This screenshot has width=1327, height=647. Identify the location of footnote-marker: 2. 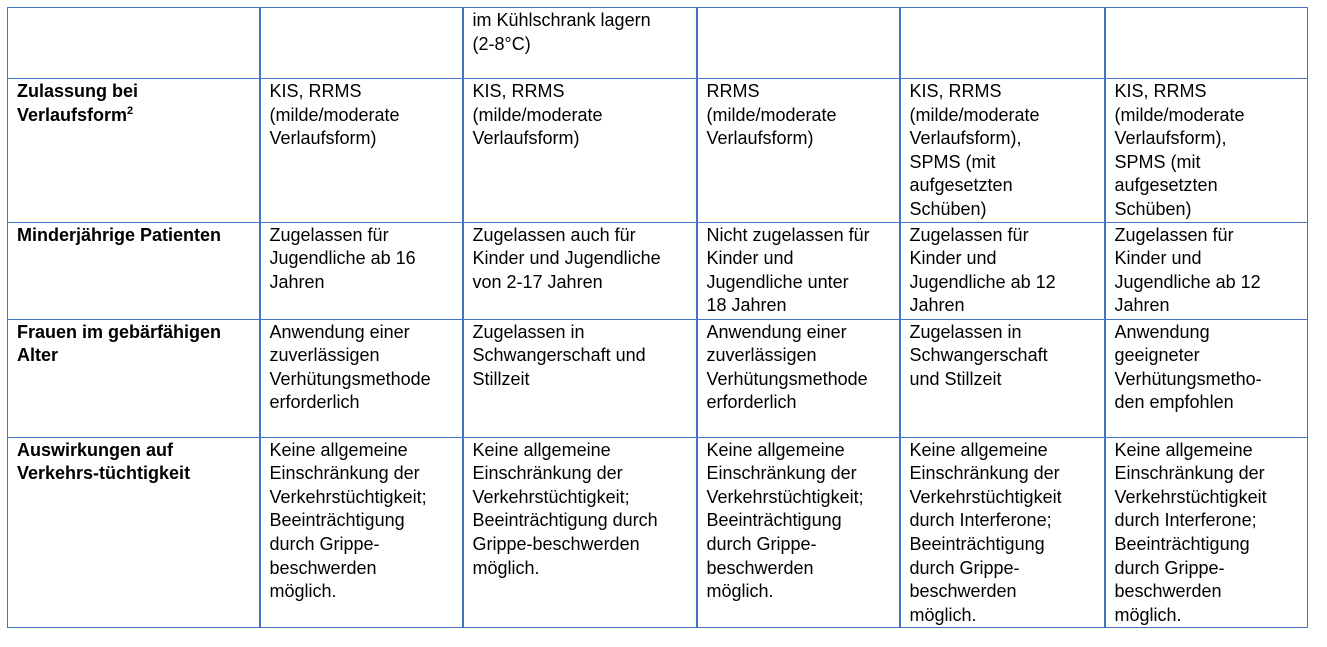
(130, 110).